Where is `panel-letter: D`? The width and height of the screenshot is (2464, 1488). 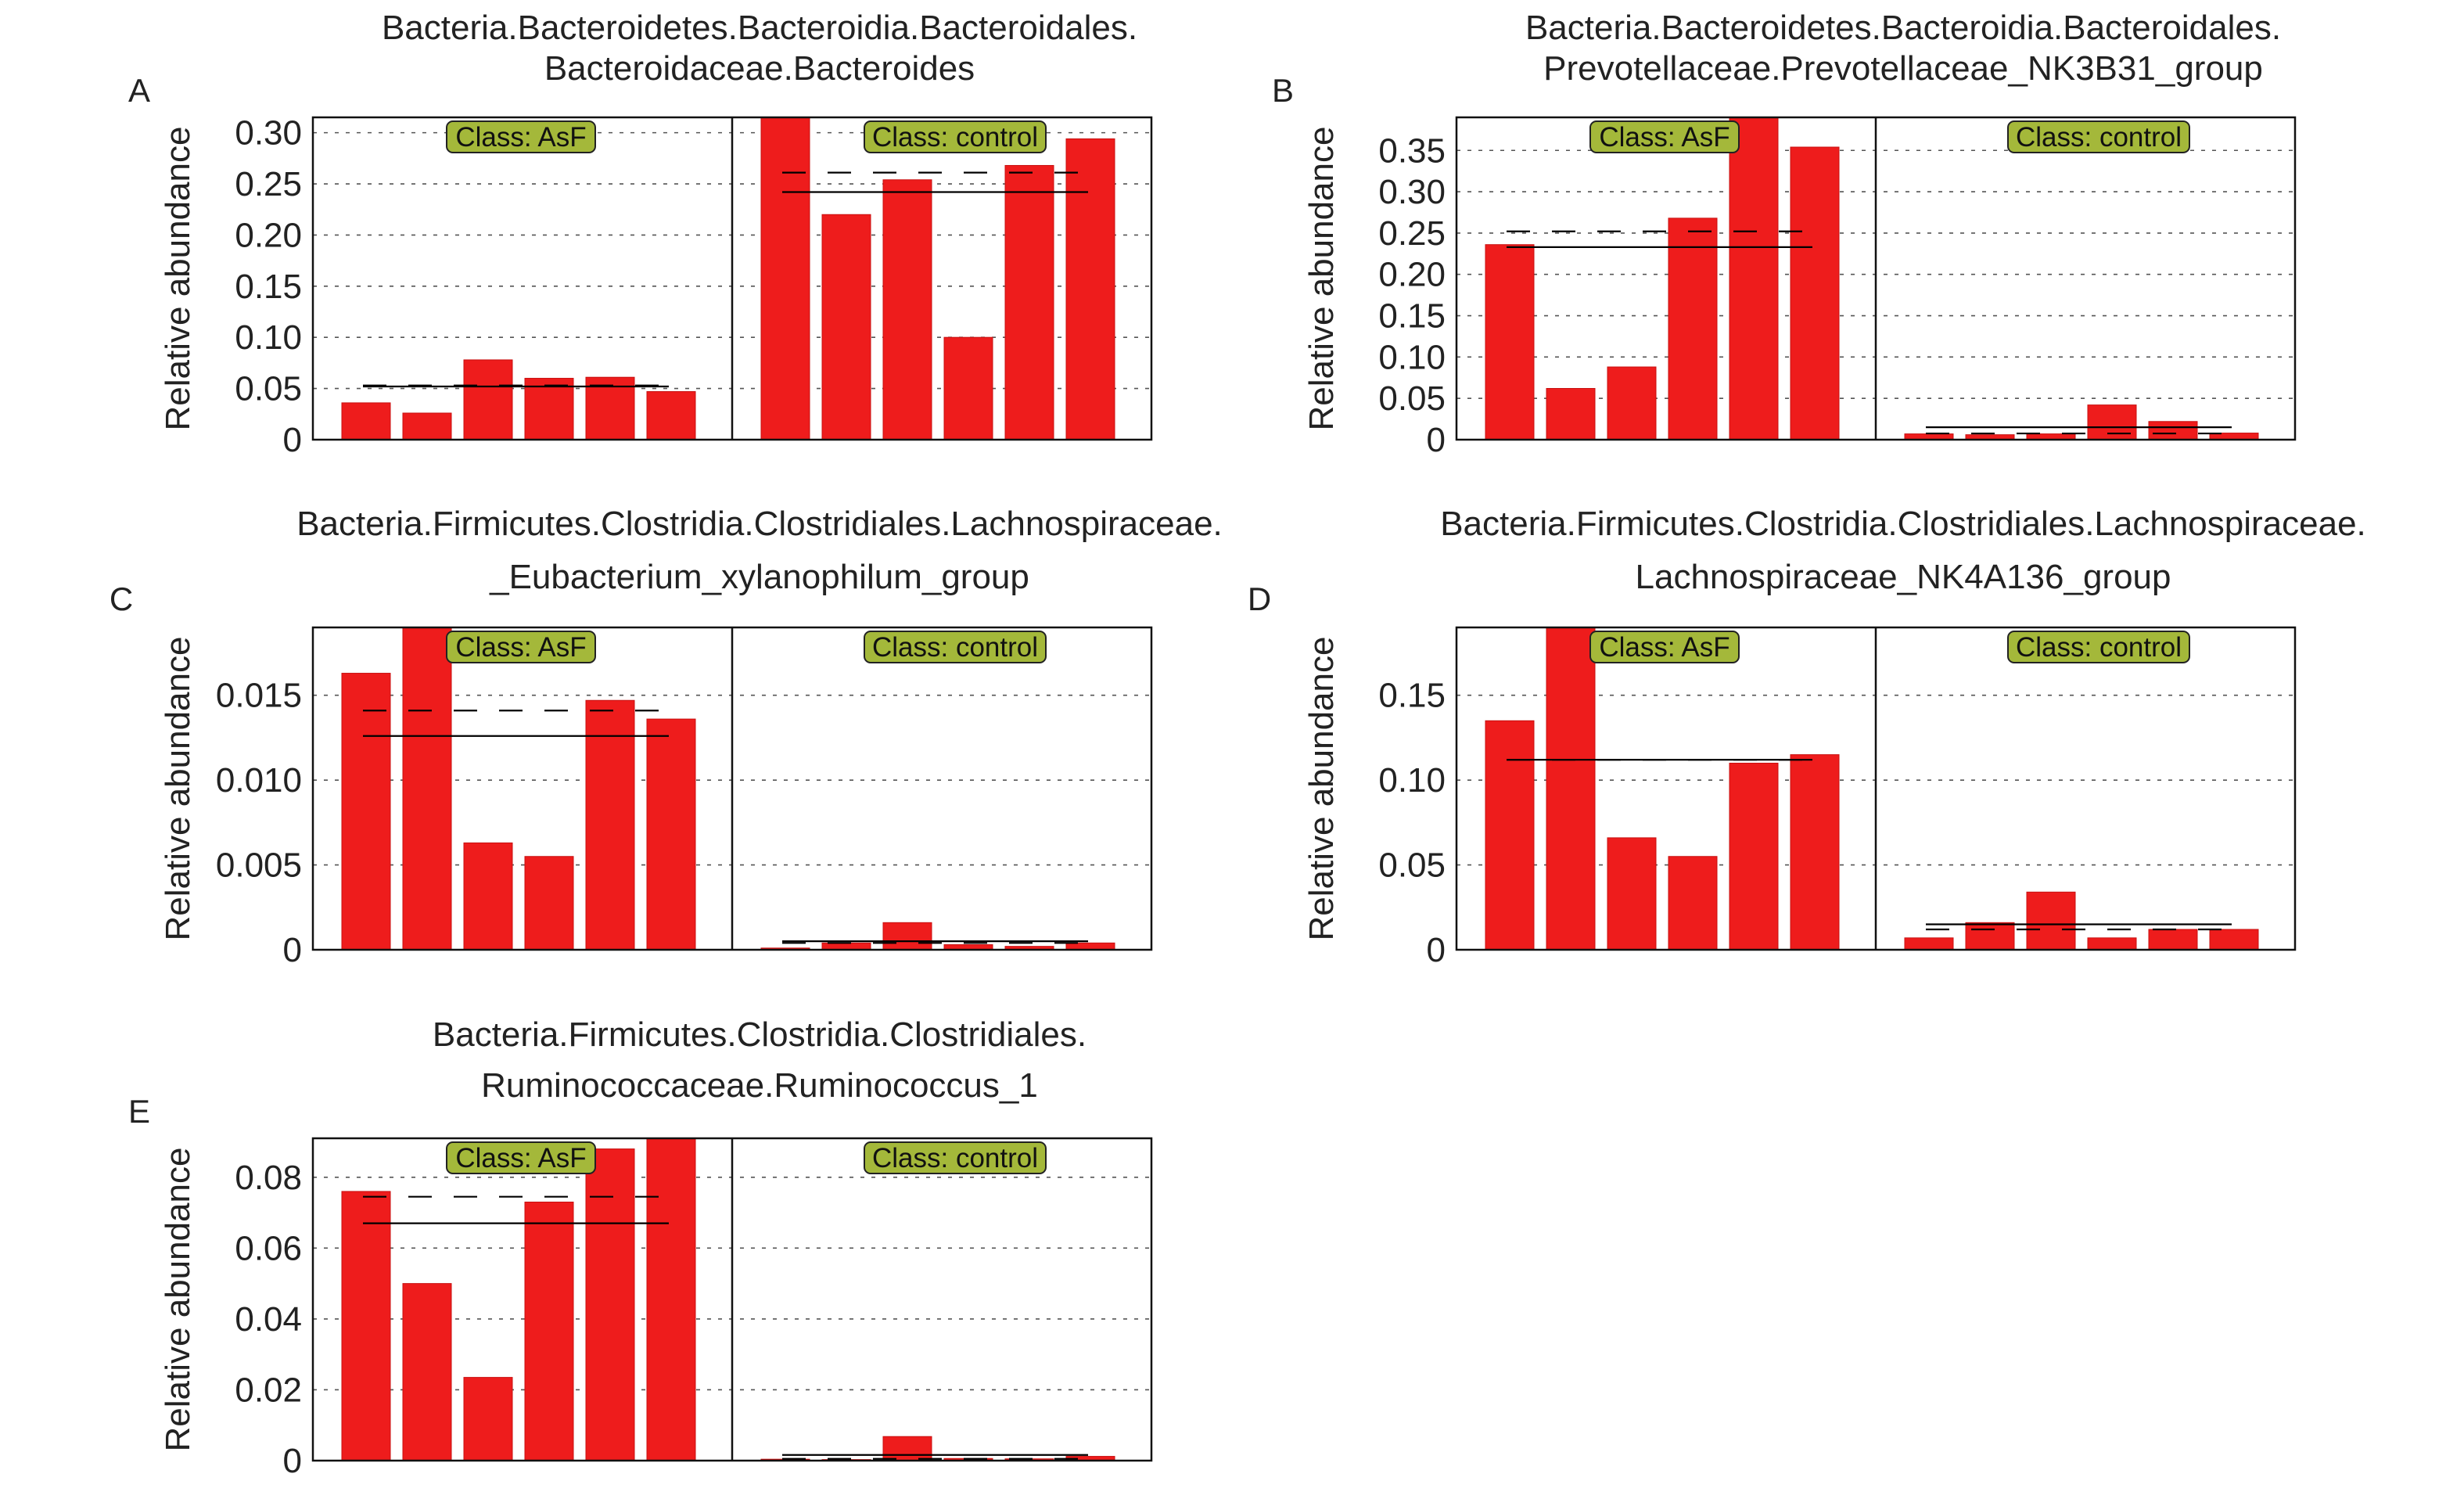 panel-letter: D is located at coordinates (1259, 598).